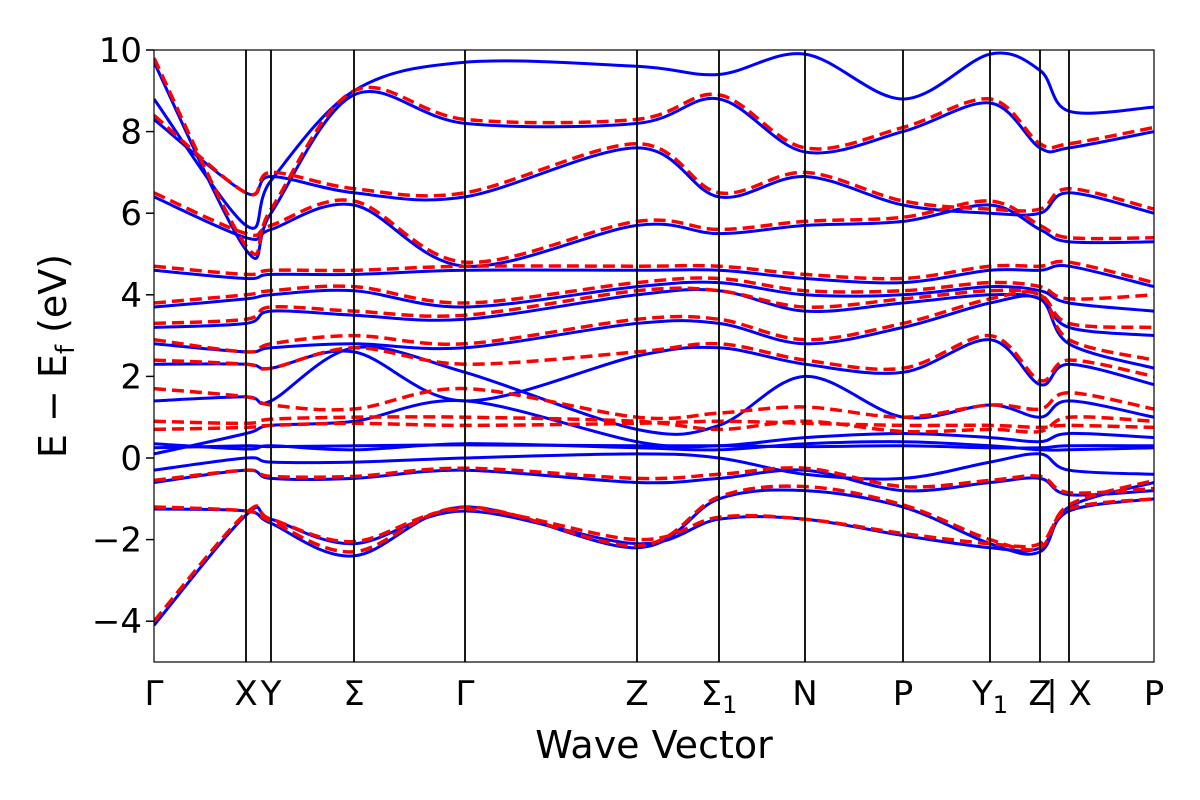 The width and height of the screenshot is (1200, 800). I want to click on y-tick-label: 6, so click(131, 214).